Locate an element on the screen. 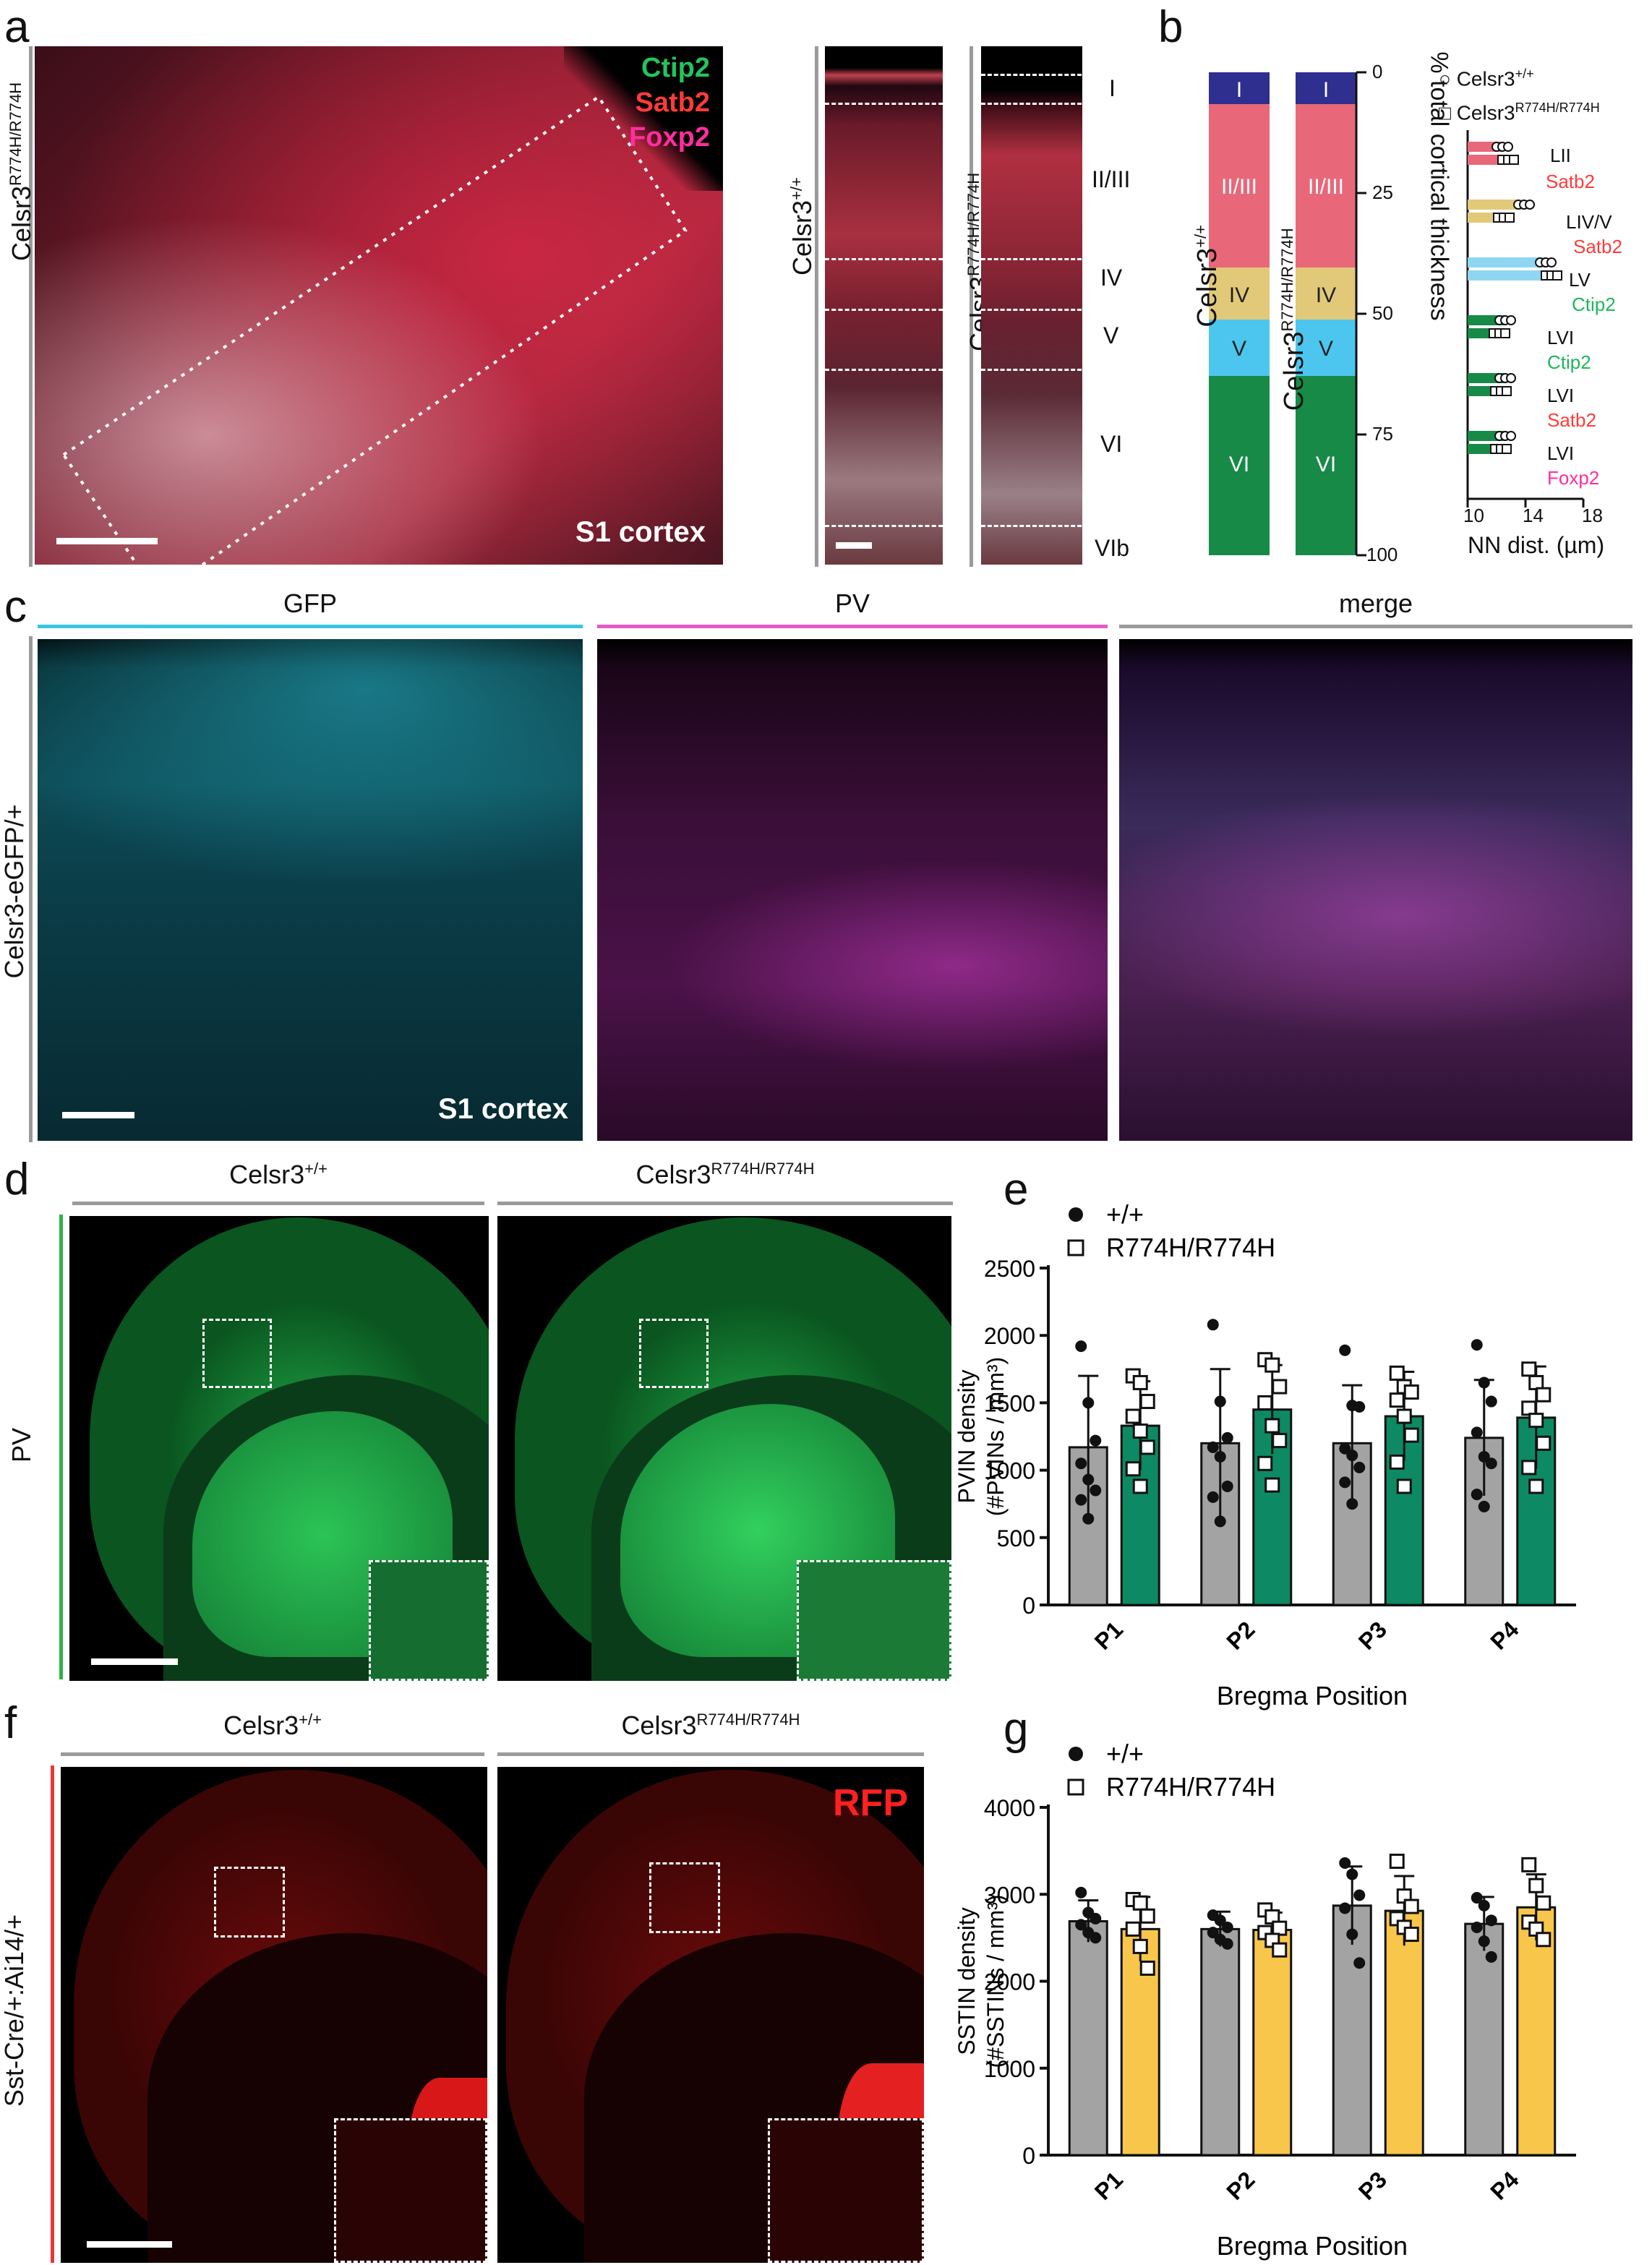  nn-bar-mut is located at coordinates (1510, 275).